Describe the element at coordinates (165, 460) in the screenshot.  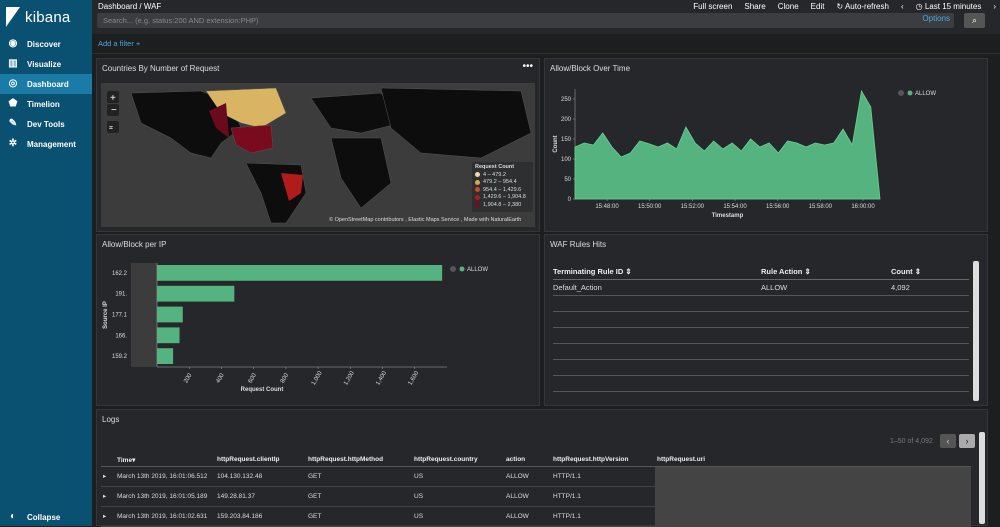
I see `column-time: Time▾` at that location.